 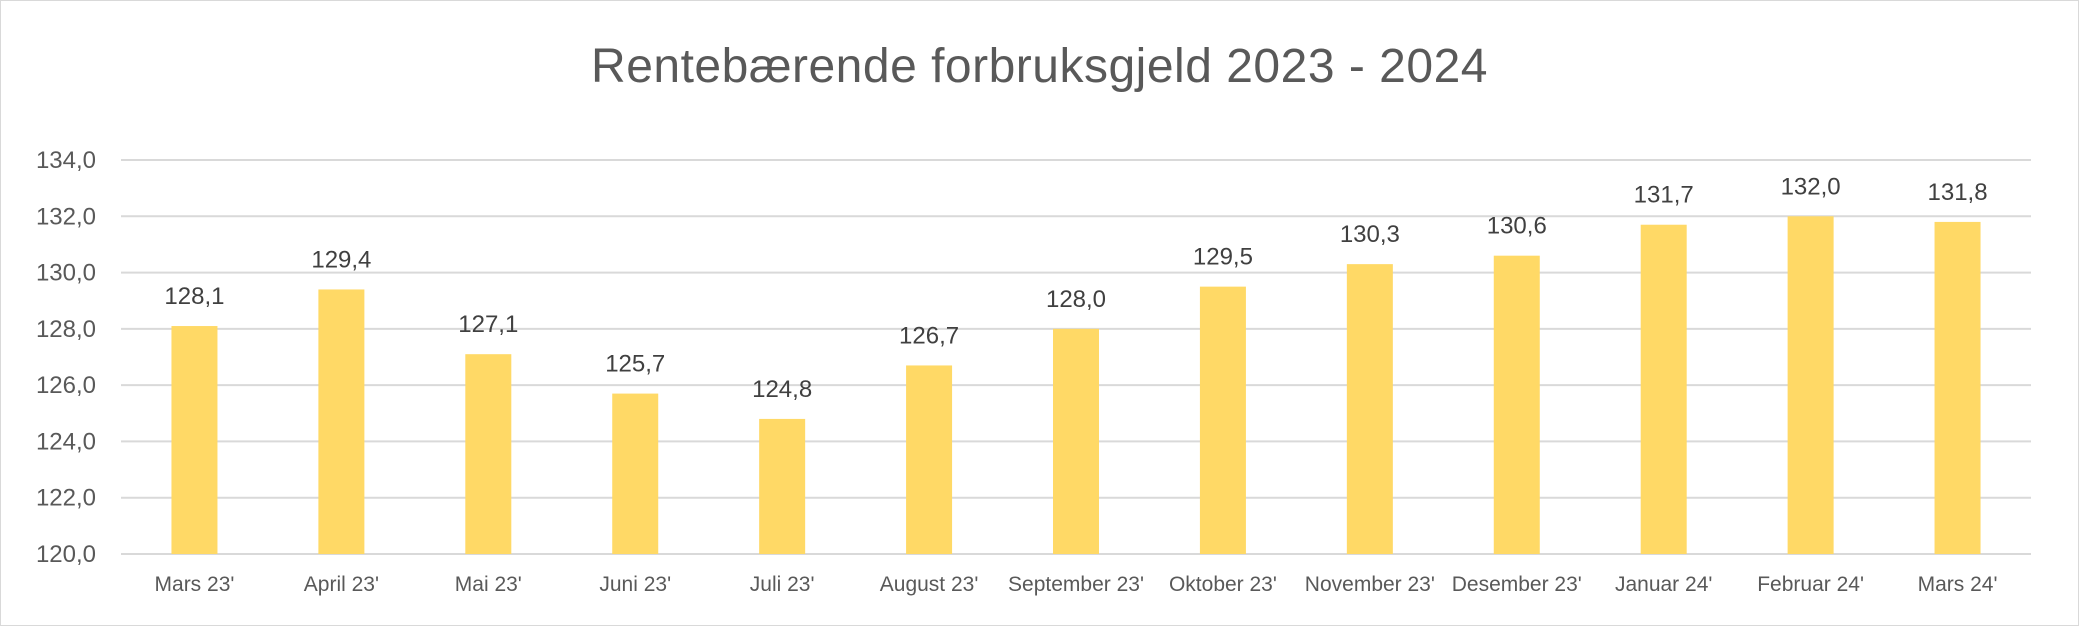 I want to click on data-label: 126,7, so click(x=929, y=335).